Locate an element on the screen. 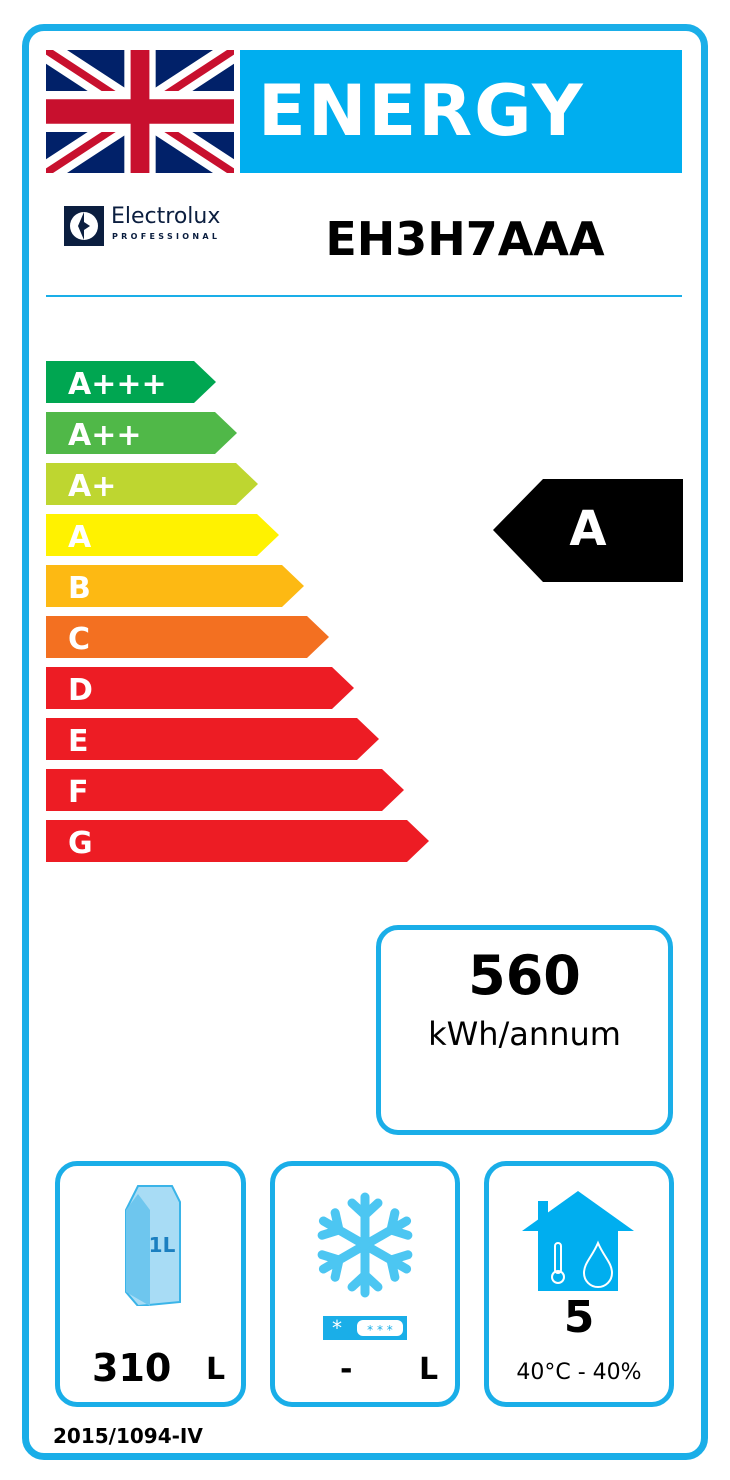 This screenshot has width=730, height=1480. model-number: EH3H7AAA is located at coordinates (465, 239).